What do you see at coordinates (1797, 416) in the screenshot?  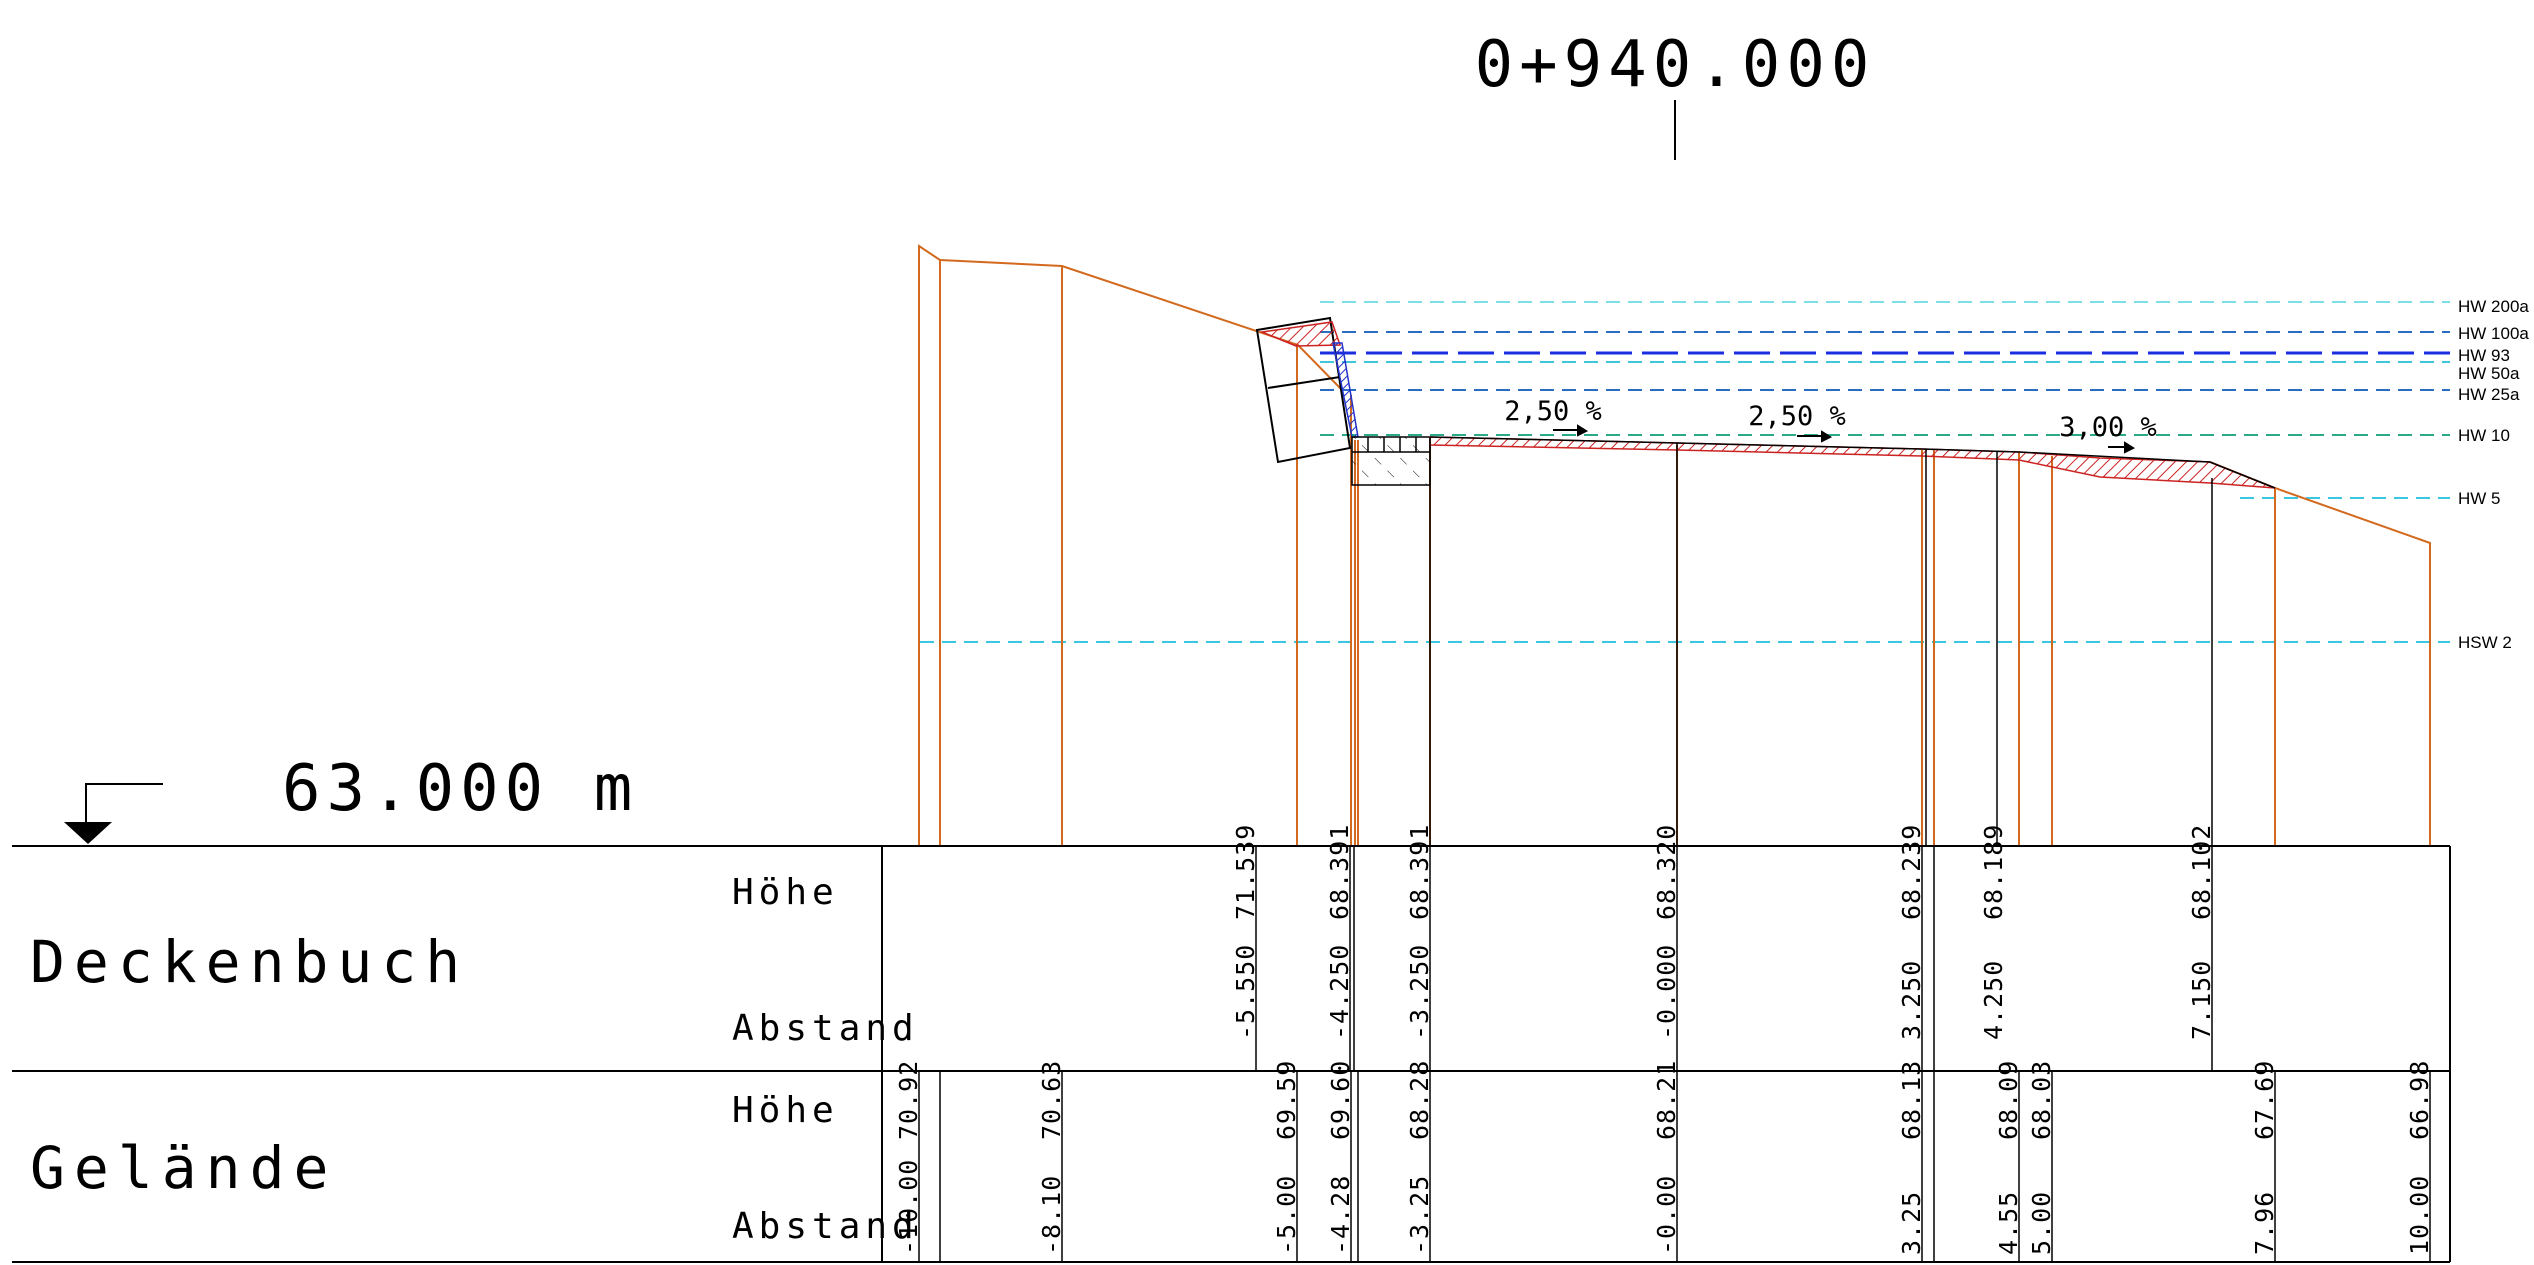 I see `slope-label-2: 2,50 %` at bounding box center [1797, 416].